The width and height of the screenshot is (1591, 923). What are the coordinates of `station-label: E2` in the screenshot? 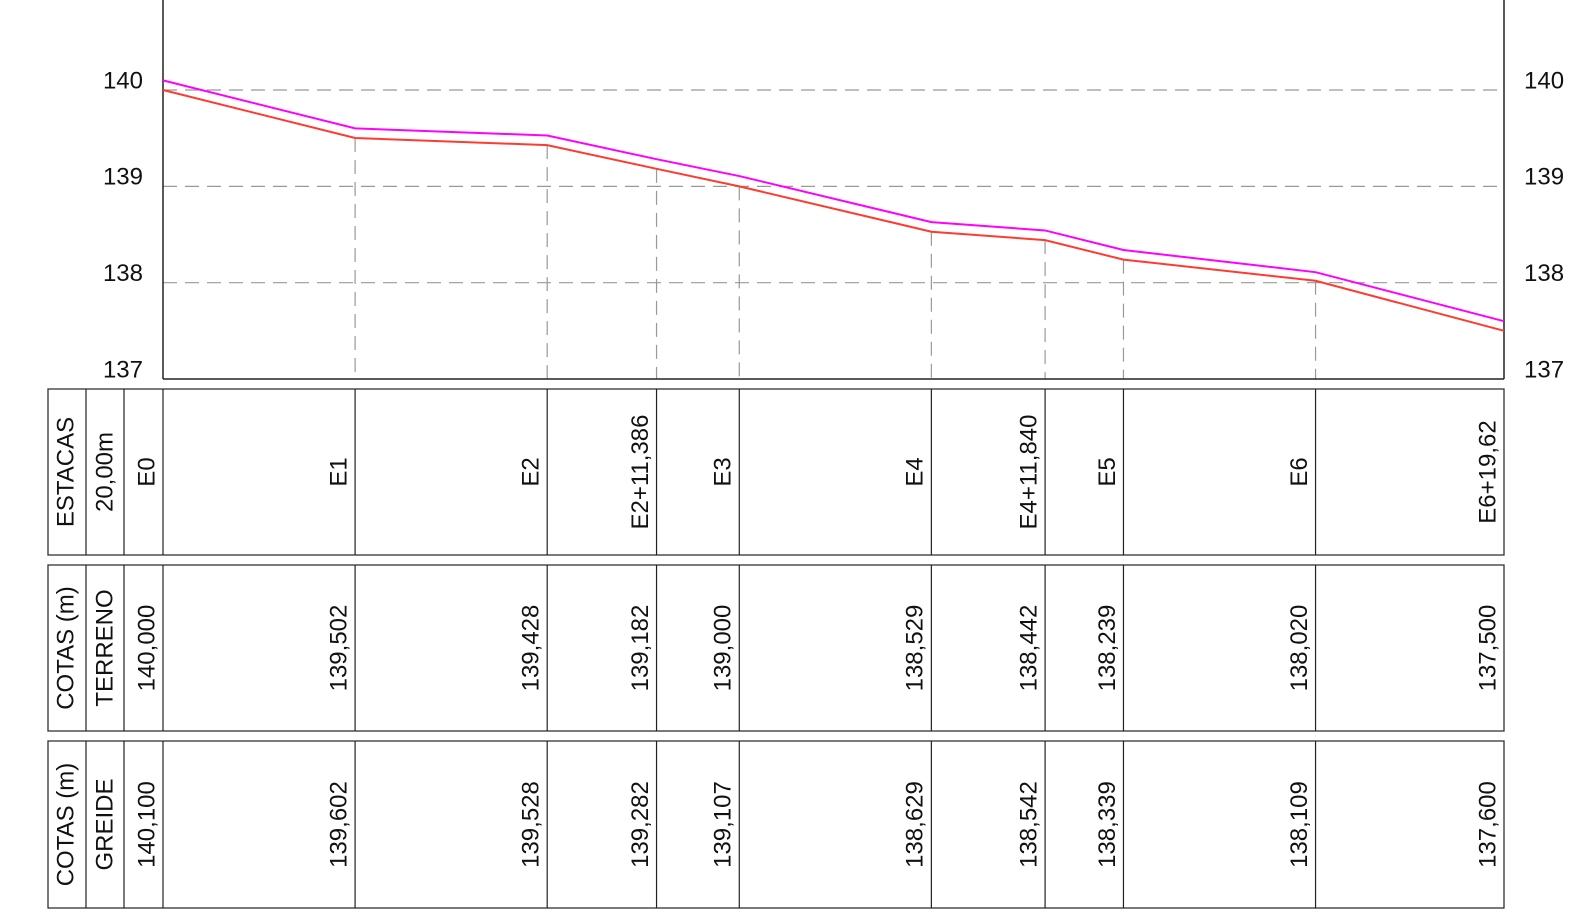 It's located at (531, 471).